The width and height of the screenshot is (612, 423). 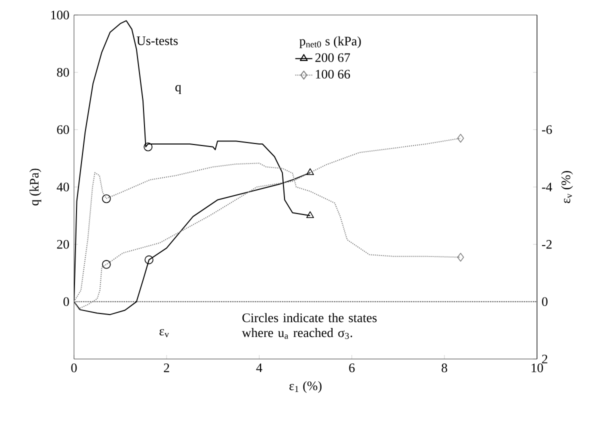 What do you see at coordinates (567, 187) in the screenshot?
I see `y2-axis-title: ε$_{v}$ (%)` at bounding box center [567, 187].